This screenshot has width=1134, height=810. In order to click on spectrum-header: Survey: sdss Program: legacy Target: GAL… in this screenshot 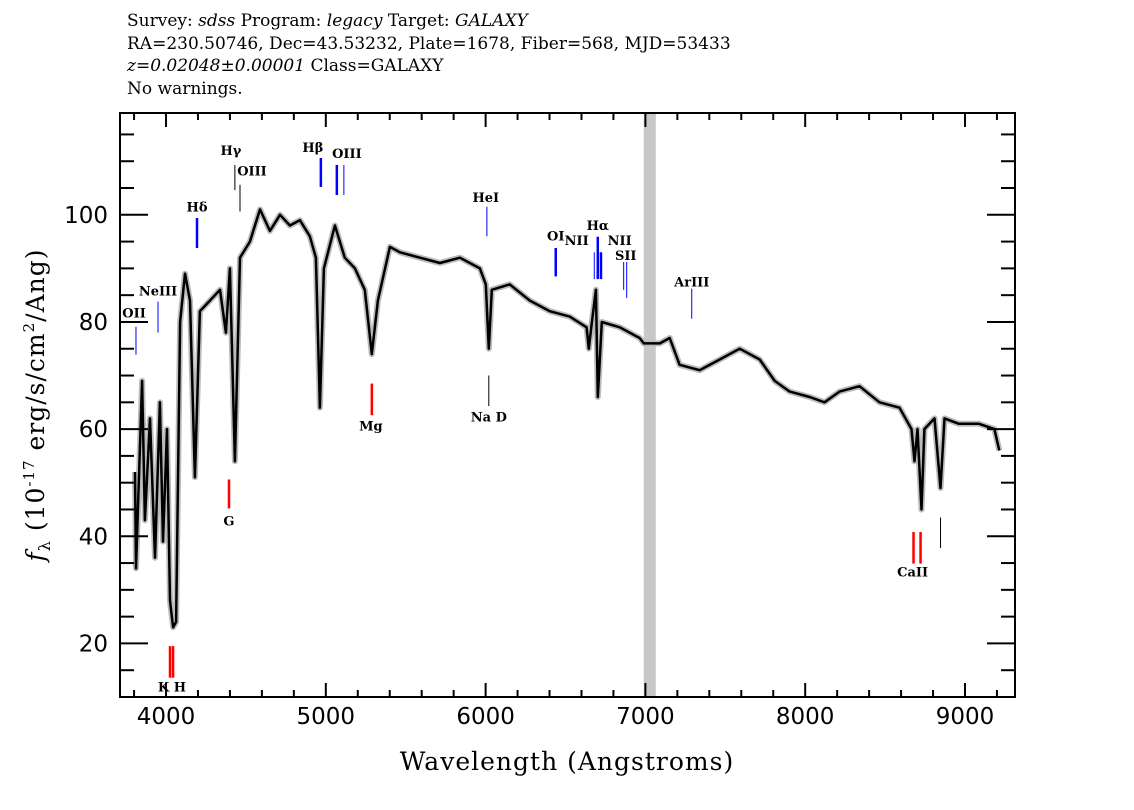, I will do `click(429, 55)`.